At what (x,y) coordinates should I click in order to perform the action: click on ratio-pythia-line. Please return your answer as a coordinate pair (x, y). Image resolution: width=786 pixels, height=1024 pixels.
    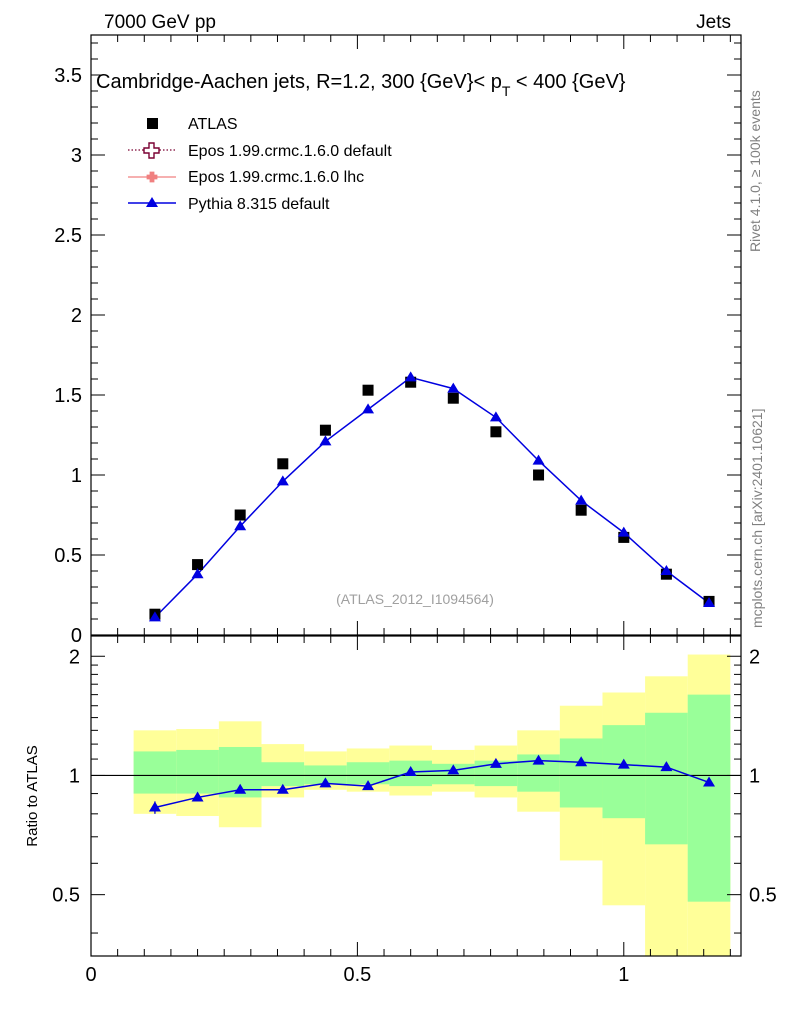
    Looking at the image, I should click on (432, 784).